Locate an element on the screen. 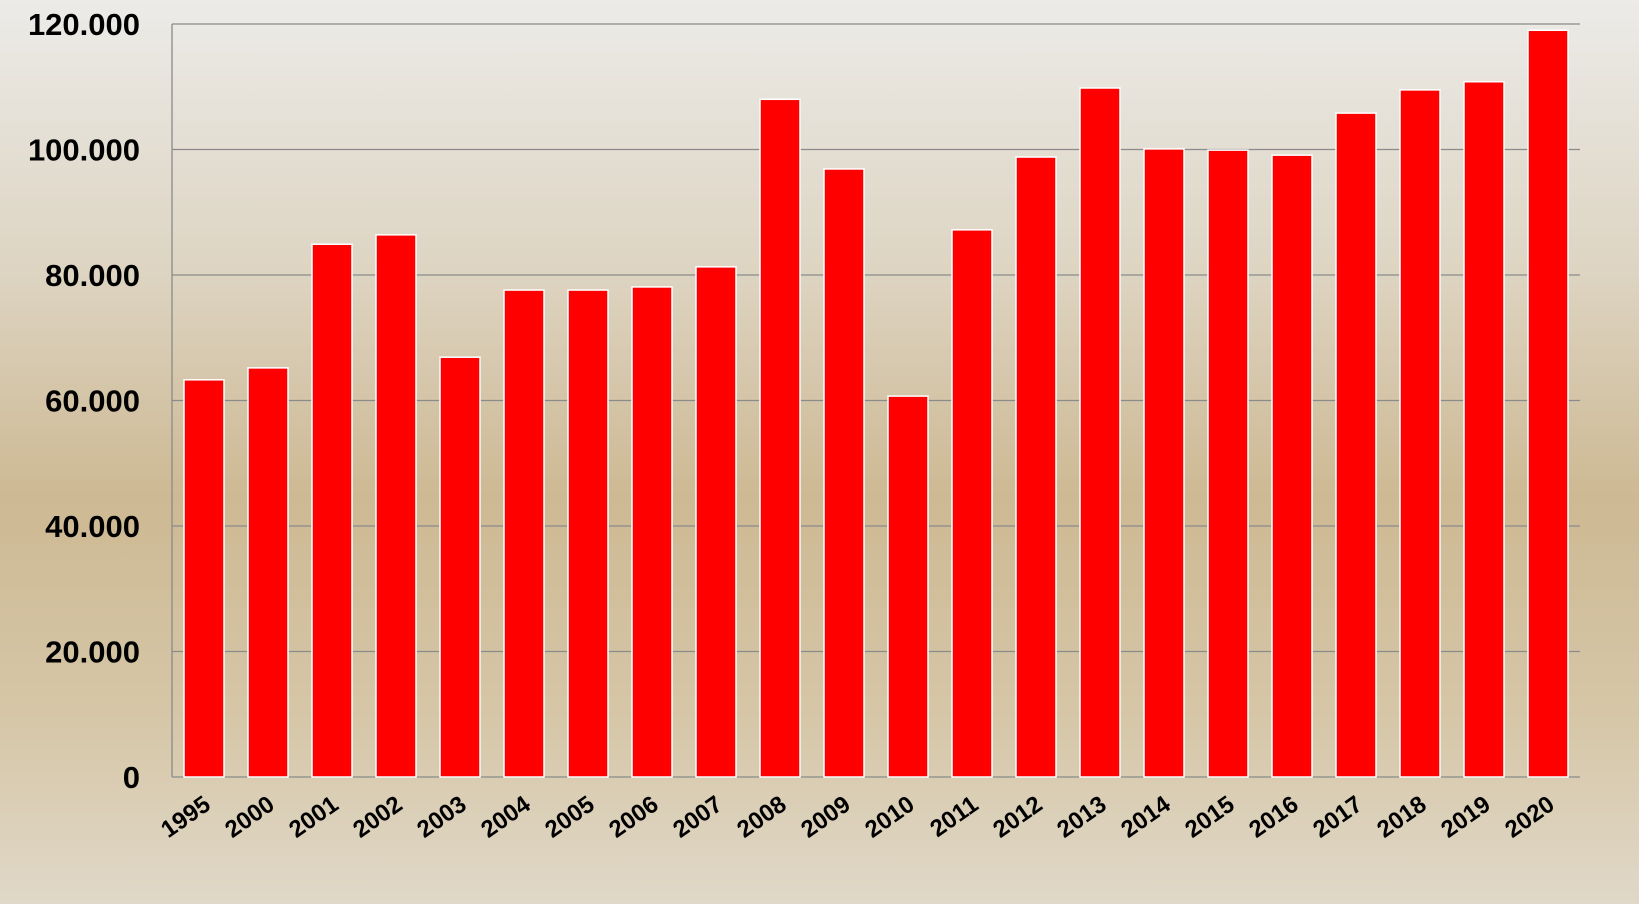  x-tick-label: 1995 is located at coordinates (185, 817).